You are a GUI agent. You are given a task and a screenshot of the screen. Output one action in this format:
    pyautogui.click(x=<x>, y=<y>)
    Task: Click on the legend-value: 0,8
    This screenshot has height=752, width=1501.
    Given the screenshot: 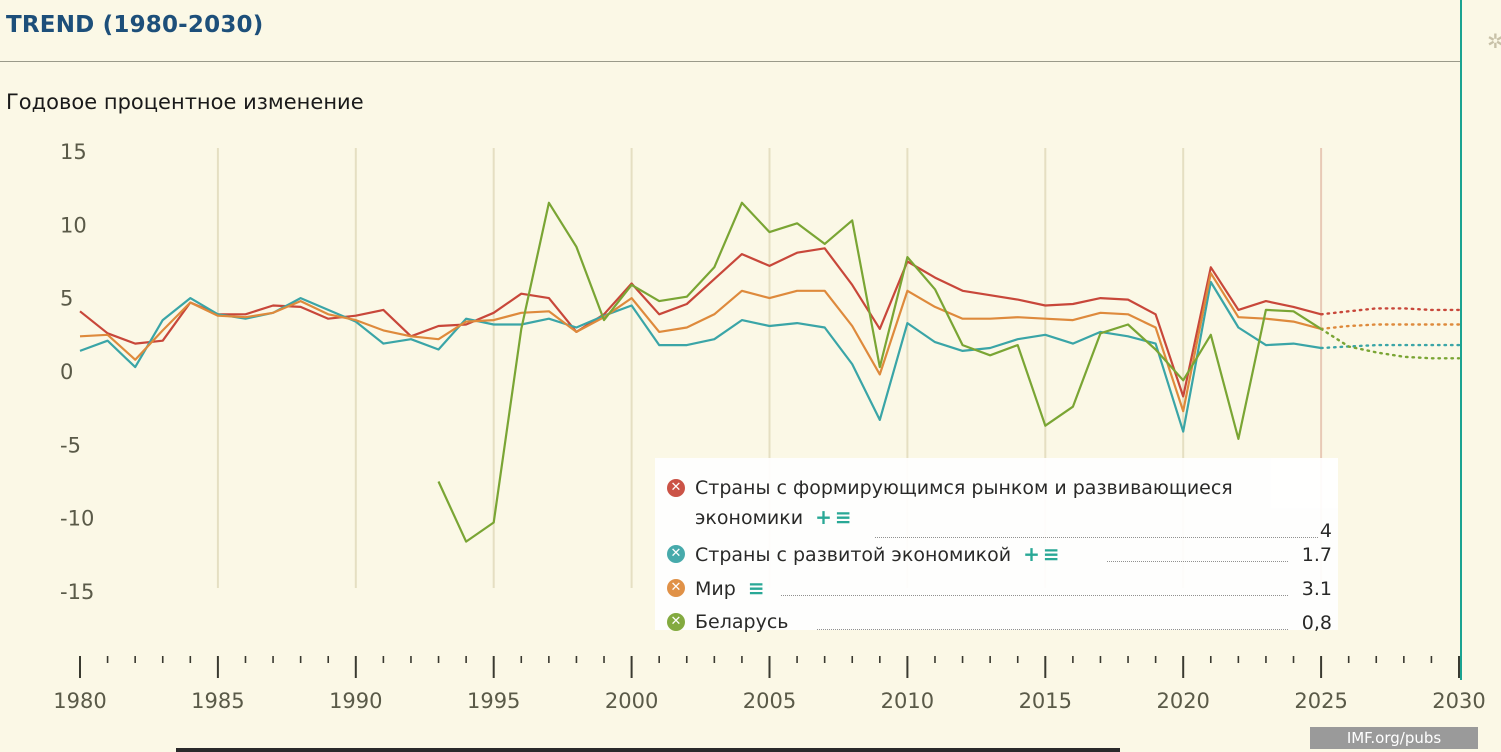 What is the action you would take?
    pyautogui.click(x=1316, y=623)
    